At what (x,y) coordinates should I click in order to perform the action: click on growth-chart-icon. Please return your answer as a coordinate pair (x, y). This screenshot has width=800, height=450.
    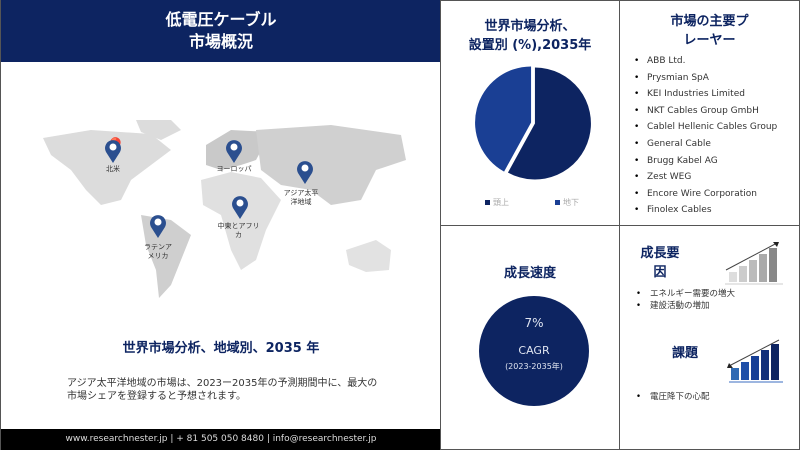
    Looking at the image, I should click on (754, 263).